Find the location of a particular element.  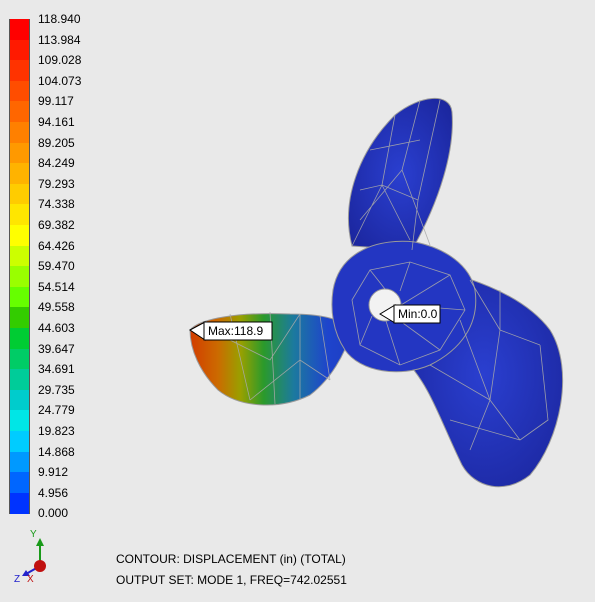

legend-value-label: 99.117 is located at coordinates (56, 101).